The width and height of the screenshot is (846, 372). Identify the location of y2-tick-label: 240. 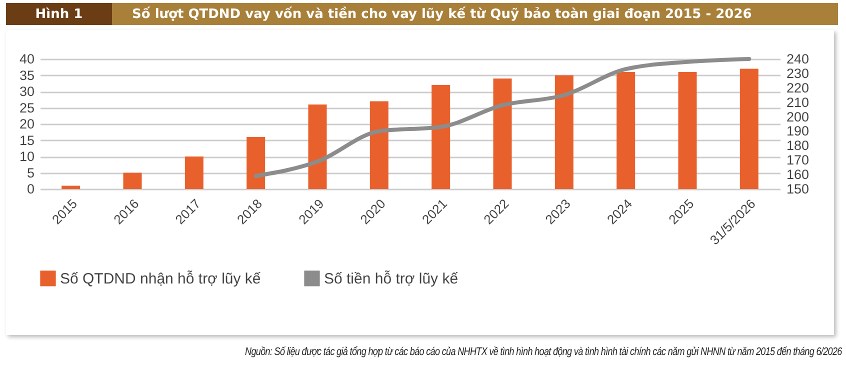
(798, 59).